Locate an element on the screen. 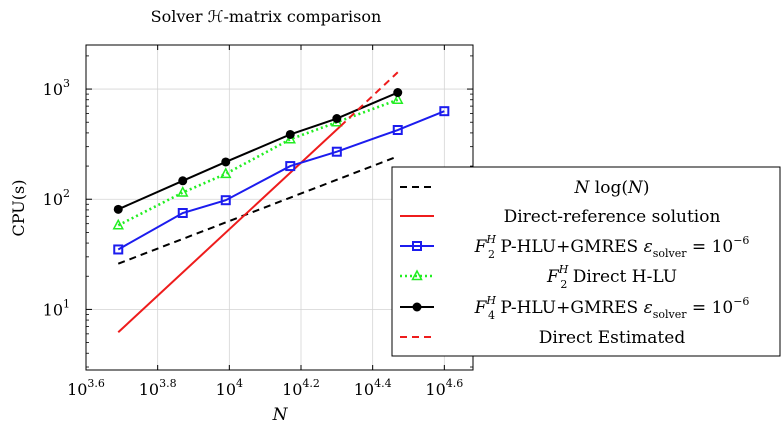 This screenshot has width=782, height=427. x-tick-label: 103.8 is located at coordinates (158, 388).